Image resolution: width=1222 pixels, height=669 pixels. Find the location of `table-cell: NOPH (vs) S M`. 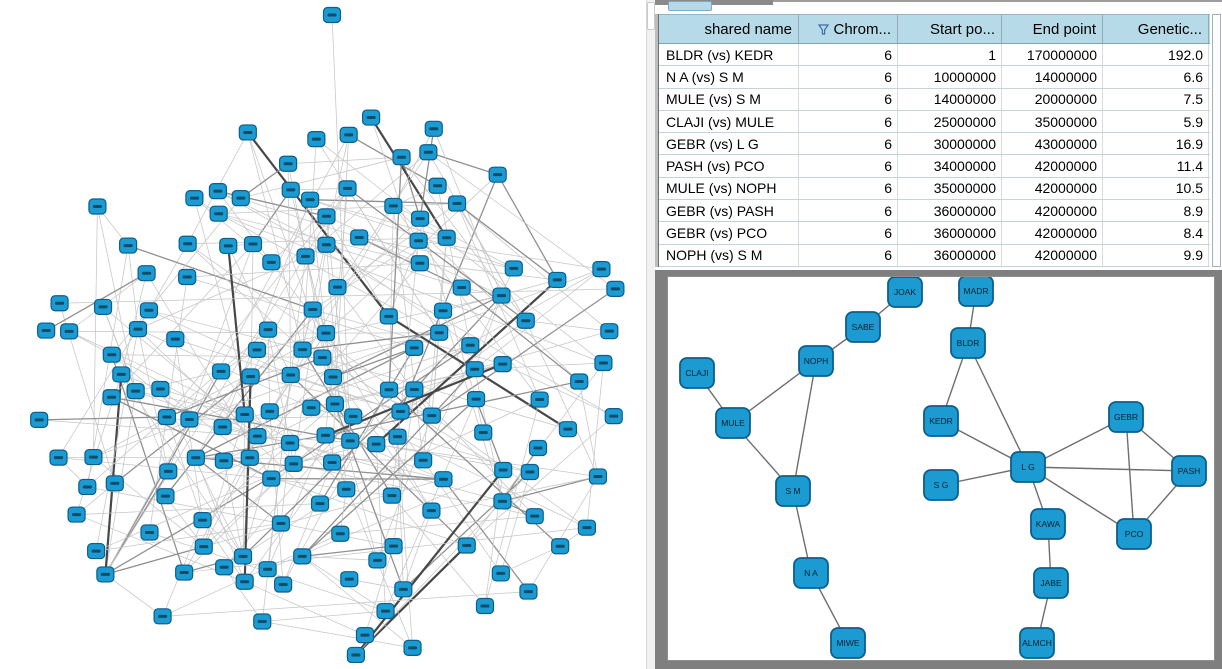

table-cell: NOPH (vs) S M is located at coordinates (729, 255).